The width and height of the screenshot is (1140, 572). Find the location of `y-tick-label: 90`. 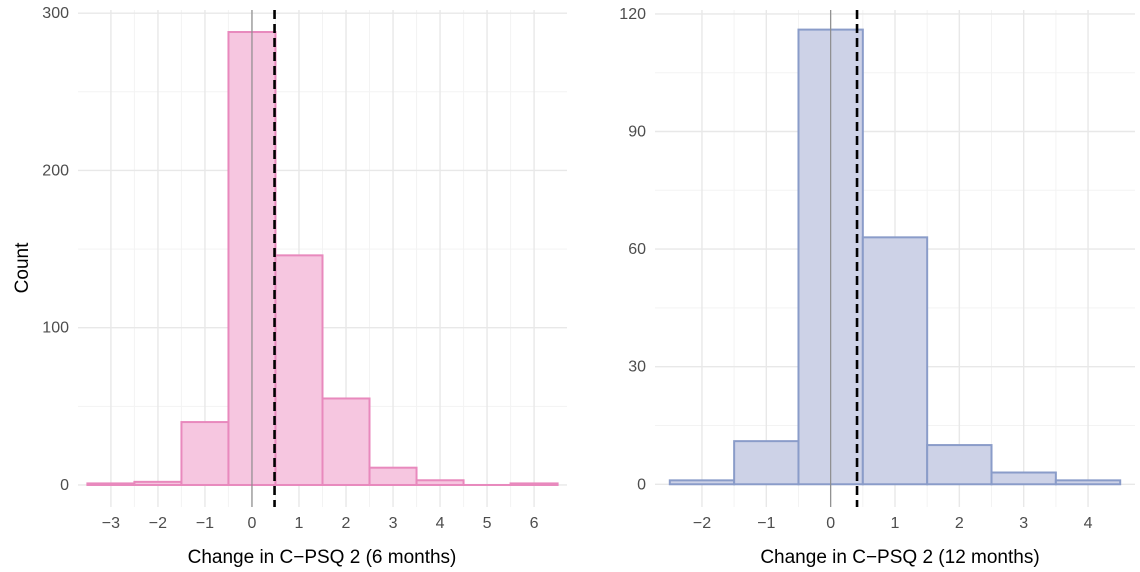

y-tick-label: 90 is located at coordinates (637, 132).